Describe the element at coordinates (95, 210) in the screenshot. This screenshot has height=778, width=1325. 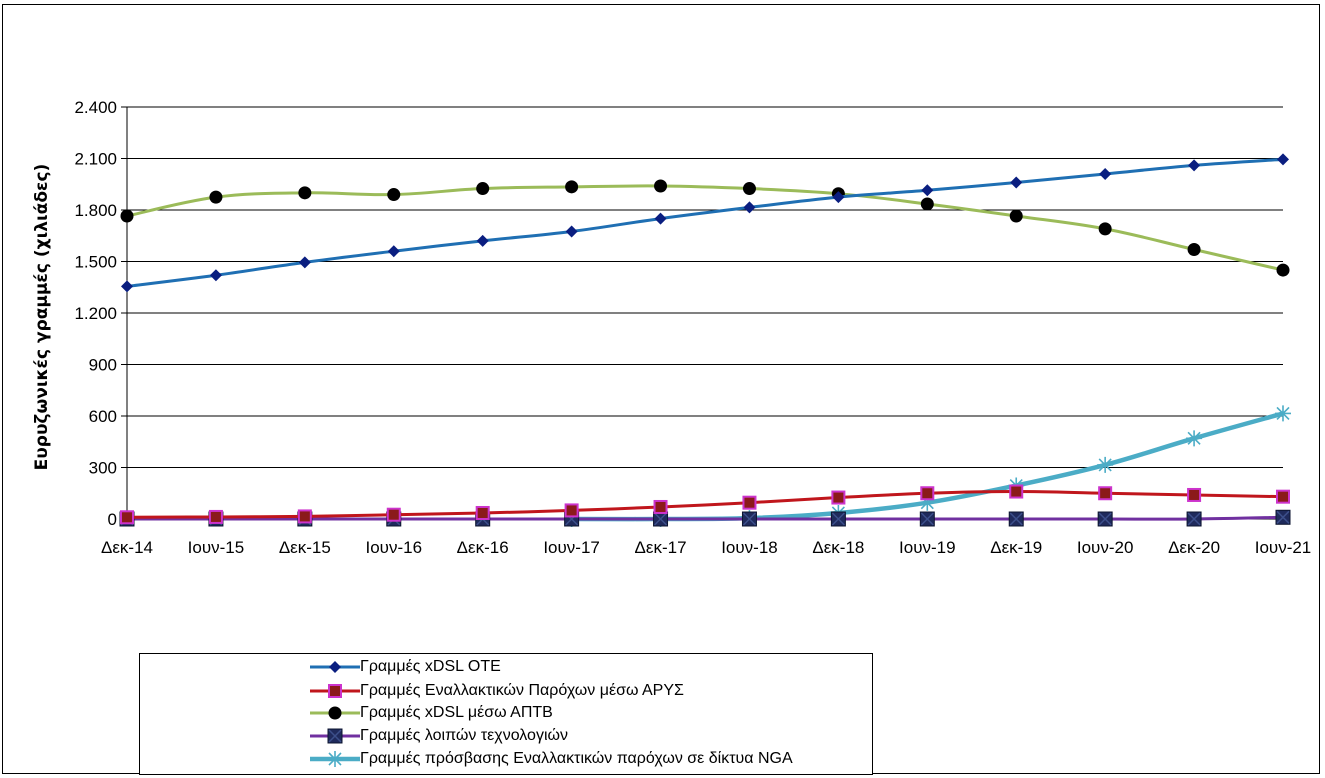
I see `y-tick-label: 1.800` at that location.